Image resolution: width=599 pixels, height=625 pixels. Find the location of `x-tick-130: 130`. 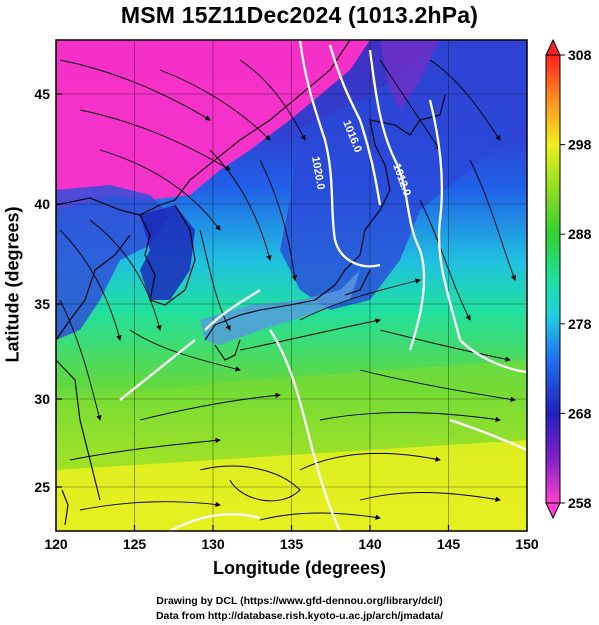

x-tick-130: 130 is located at coordinates (213, 544).